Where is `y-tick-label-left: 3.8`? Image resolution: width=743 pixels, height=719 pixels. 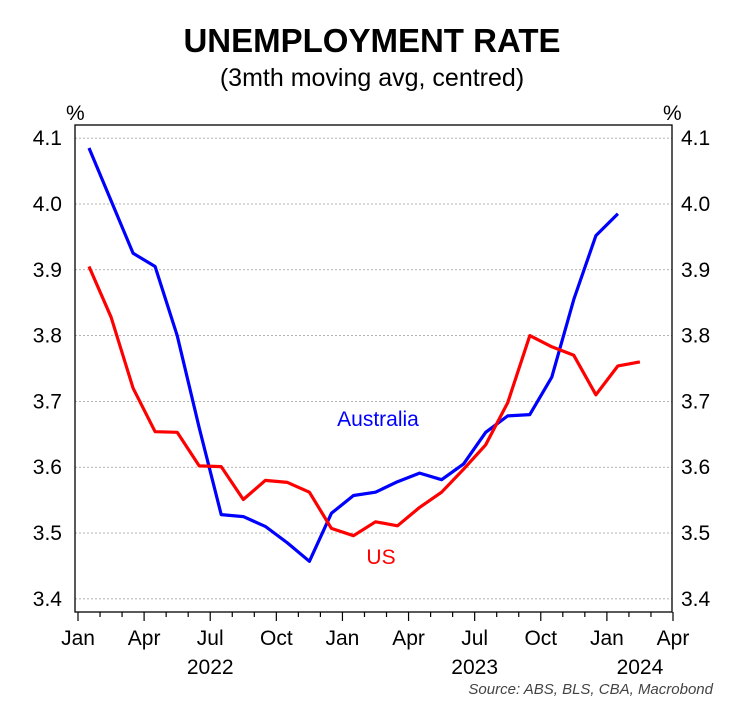 y-tick-label-left: 3.8 is located at coordinates (47, 336).